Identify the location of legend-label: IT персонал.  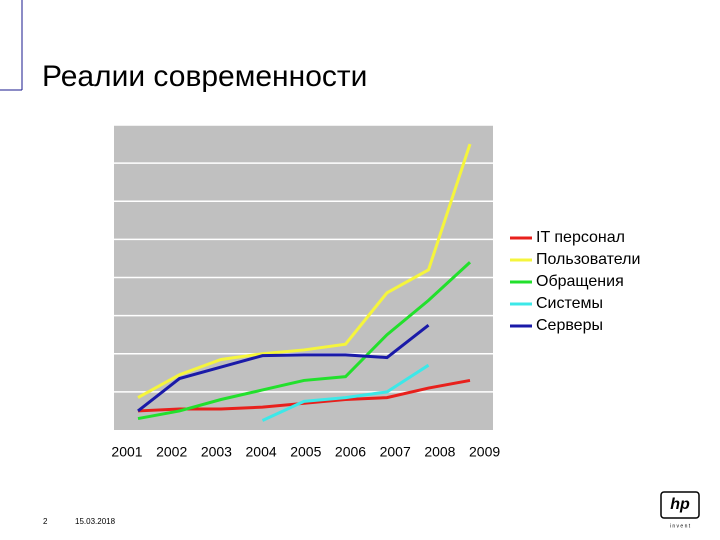
(580, 237).